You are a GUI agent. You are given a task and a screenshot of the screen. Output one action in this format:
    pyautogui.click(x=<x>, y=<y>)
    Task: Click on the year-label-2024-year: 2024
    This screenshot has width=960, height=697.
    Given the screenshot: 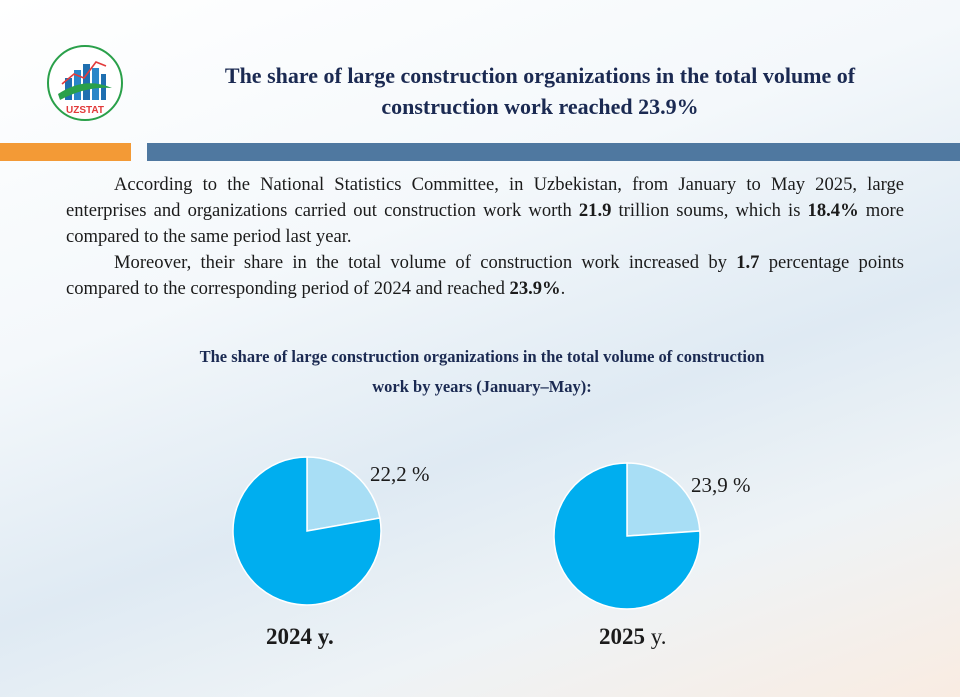 What is the action you would take?
    pyautogui.click(x=289, y=636)
    